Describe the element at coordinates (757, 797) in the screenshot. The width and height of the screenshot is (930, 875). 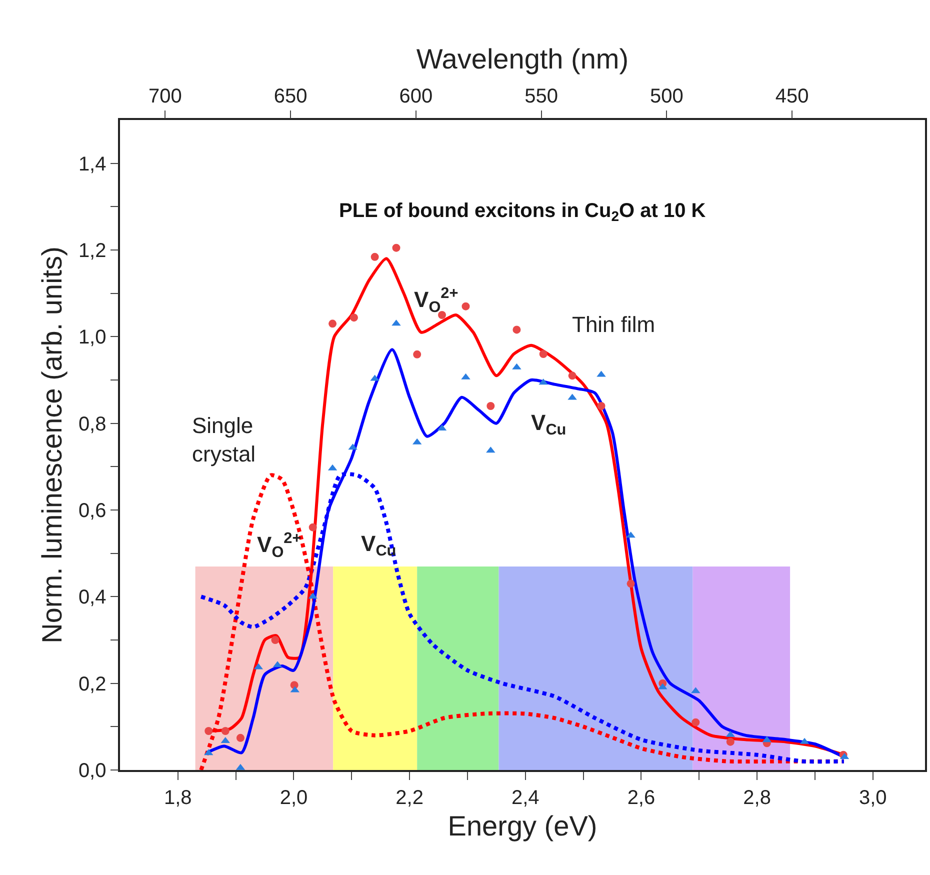
I see `x-tick-label: 2,8` at that location.